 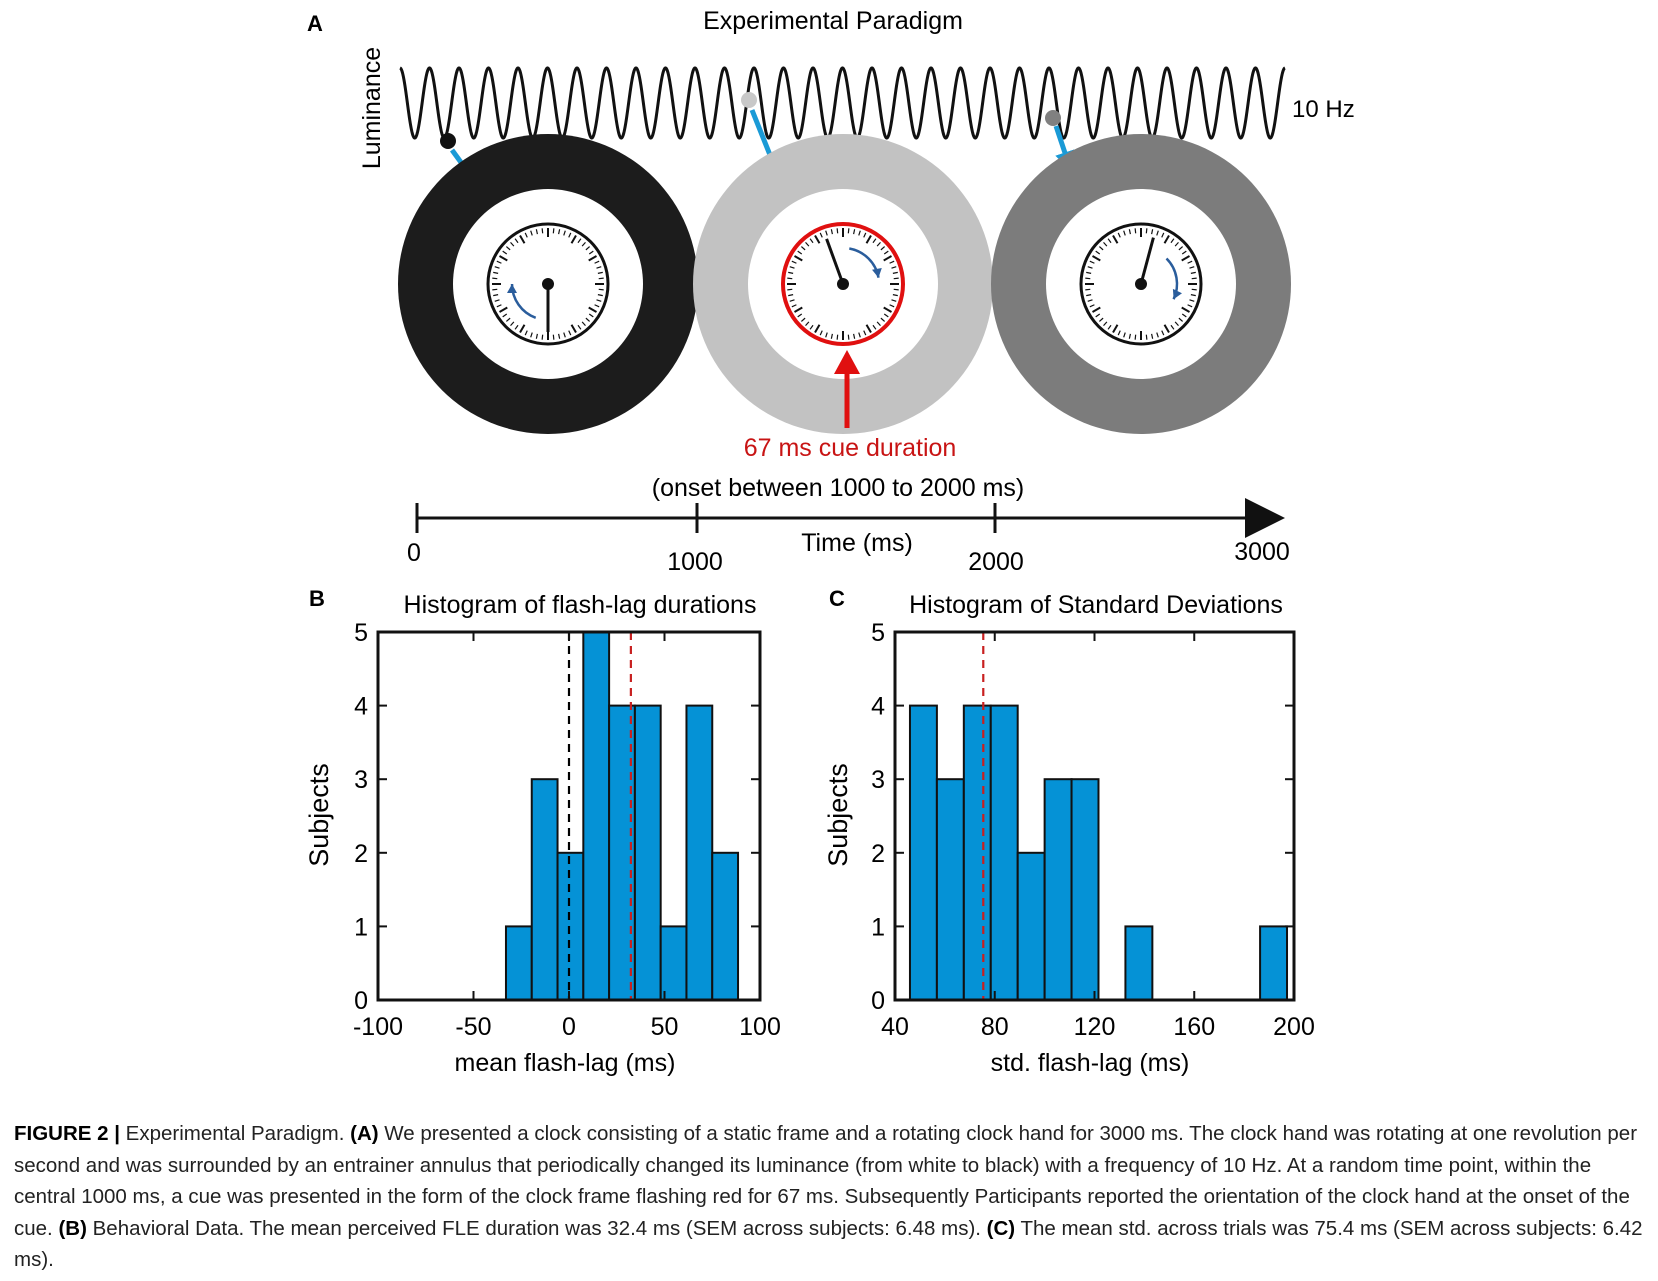 What do you see at coordinates (361, 927) in the screenshot?
I see `y-tick-label: 1` at bounding box center [361, 927].